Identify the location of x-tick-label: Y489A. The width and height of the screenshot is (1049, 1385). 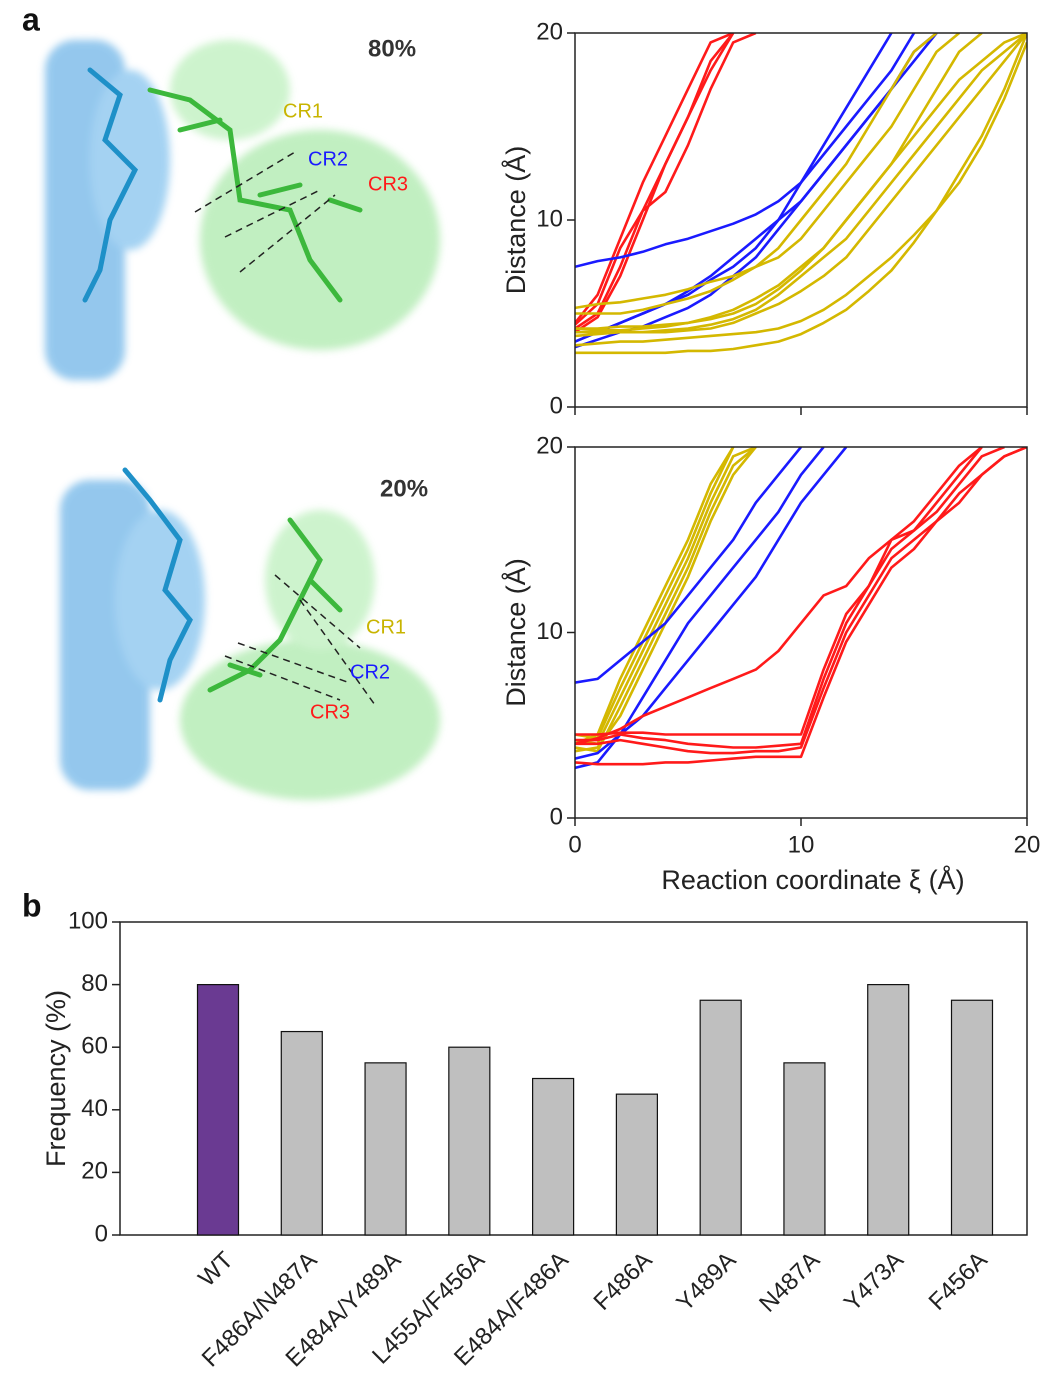
(706, 1282).